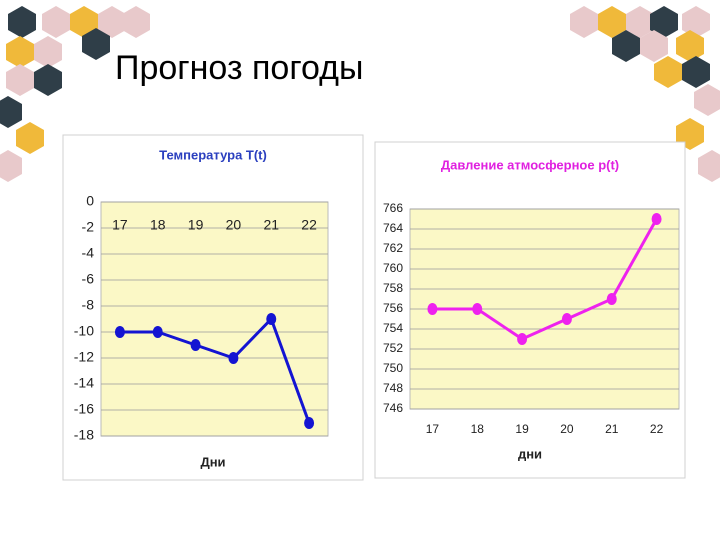  I want to click on y-tick-label: -10, so click(84, 331).